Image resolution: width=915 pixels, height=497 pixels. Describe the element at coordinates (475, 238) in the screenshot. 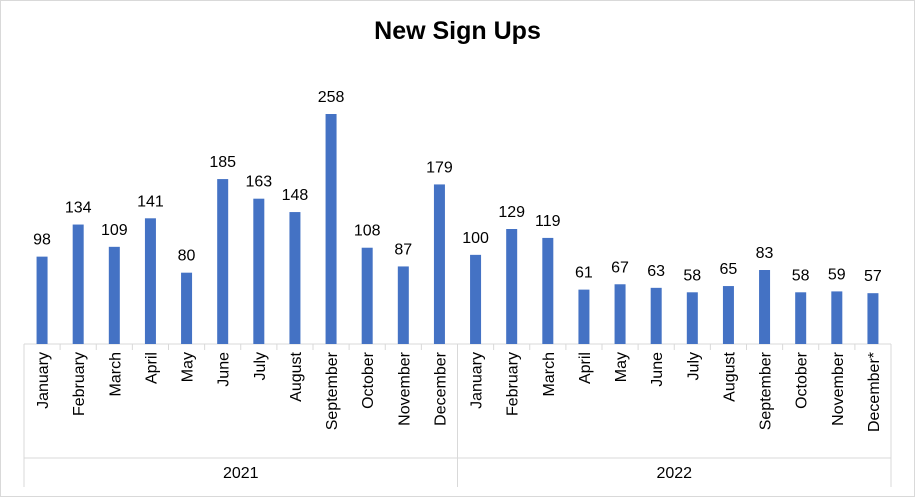

I see `data-label: 100` at that location.